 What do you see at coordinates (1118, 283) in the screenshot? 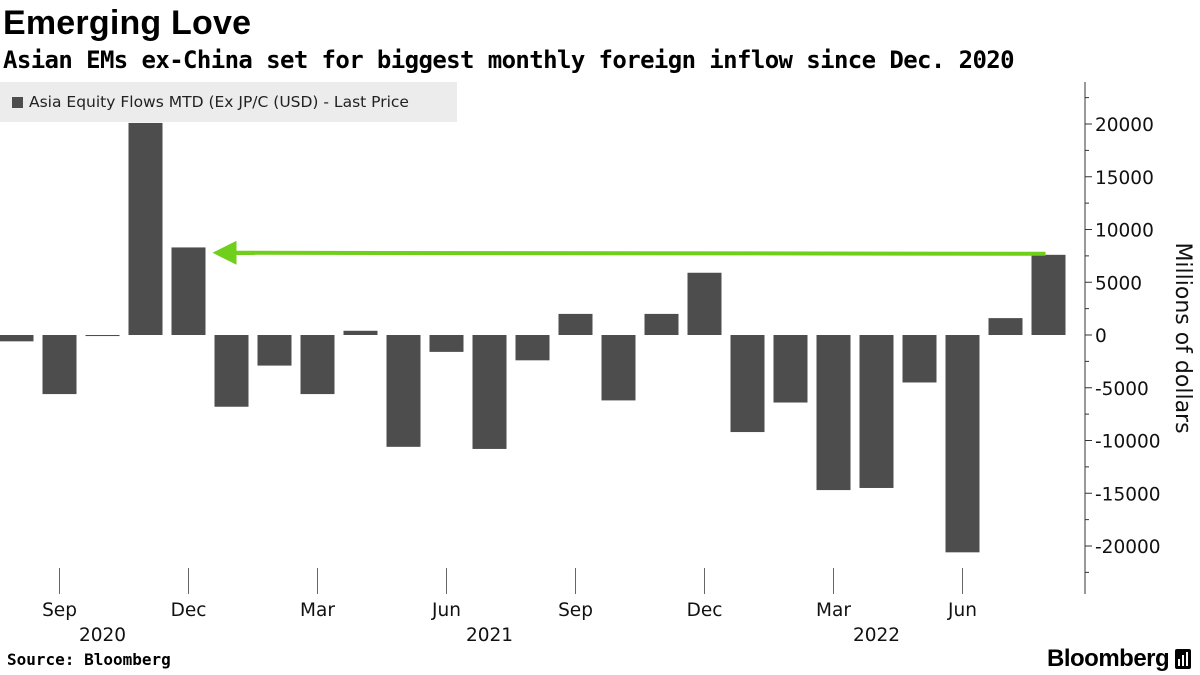
I see `y-tick-label: 5000` at bounding box center [1118, 283].